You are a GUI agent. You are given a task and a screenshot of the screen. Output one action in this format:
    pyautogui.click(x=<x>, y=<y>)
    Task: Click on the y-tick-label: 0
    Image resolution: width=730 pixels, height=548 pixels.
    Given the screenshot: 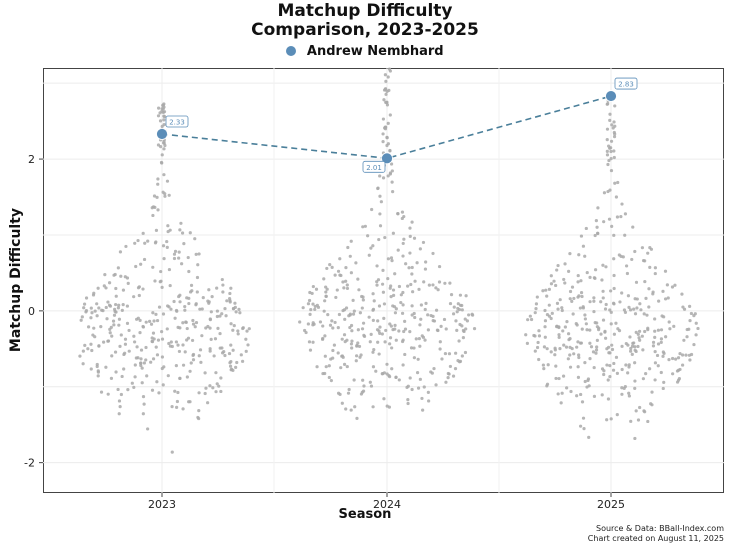 What is the action you would take?
    pyautogui.click(x=31, y=311)
    